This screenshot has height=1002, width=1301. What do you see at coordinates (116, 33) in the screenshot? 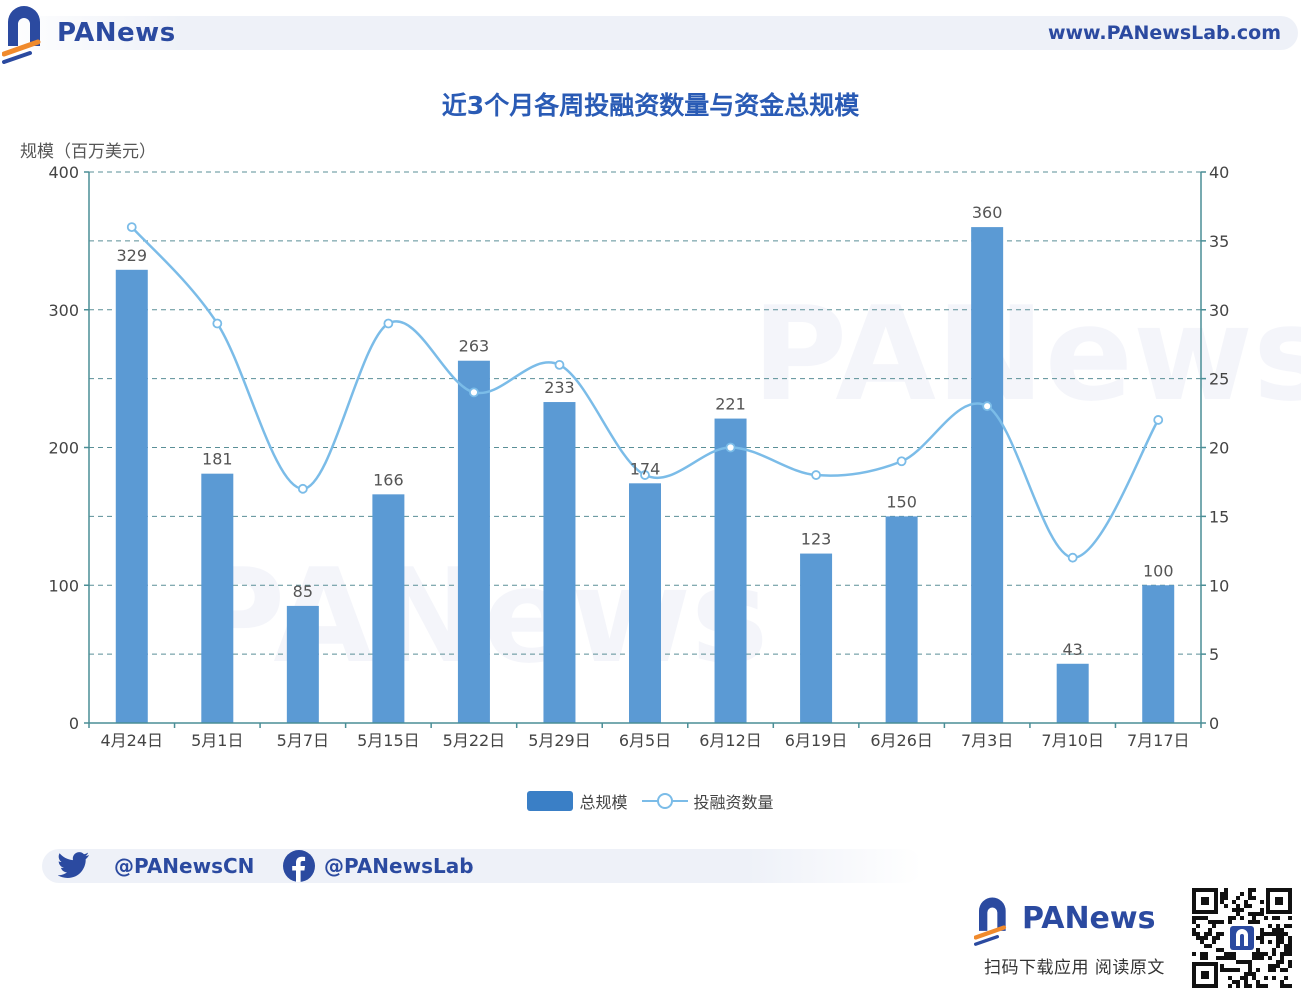
I see `header-brand: PANews` at bounding box center [116, 33].